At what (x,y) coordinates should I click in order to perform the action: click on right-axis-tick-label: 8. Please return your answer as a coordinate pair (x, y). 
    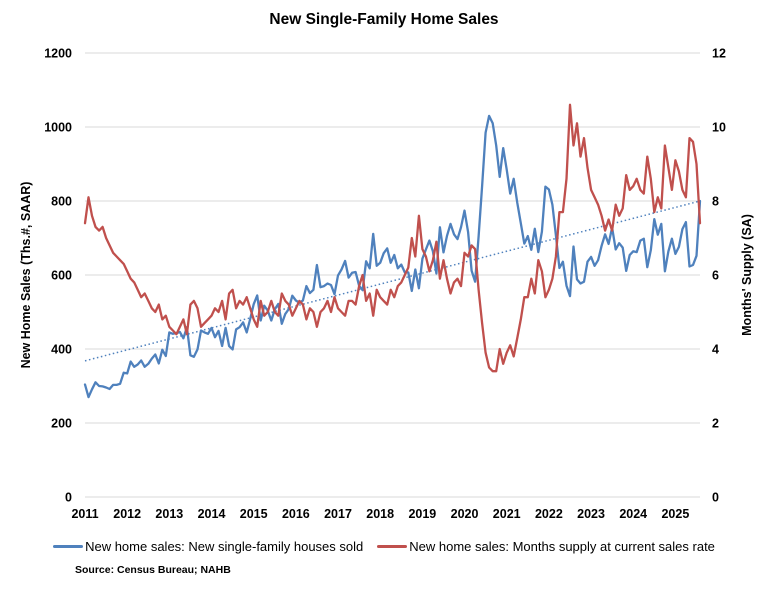
    Looking at the image, I should click on (715, 202).